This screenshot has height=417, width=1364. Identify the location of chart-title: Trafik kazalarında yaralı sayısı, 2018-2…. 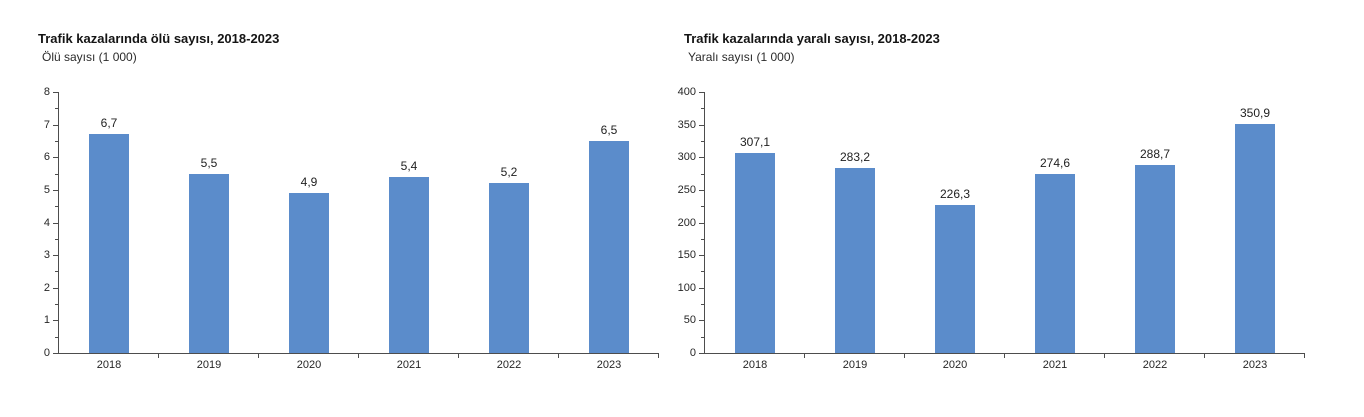
(812, 38).